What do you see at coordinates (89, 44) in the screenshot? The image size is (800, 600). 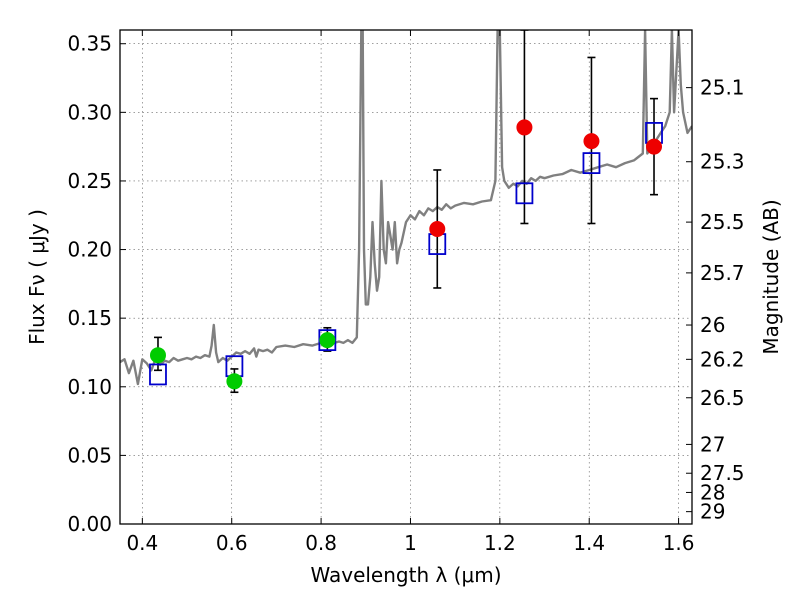 I see `y-tick-label: 0.35` at bounding box center [89, 44].